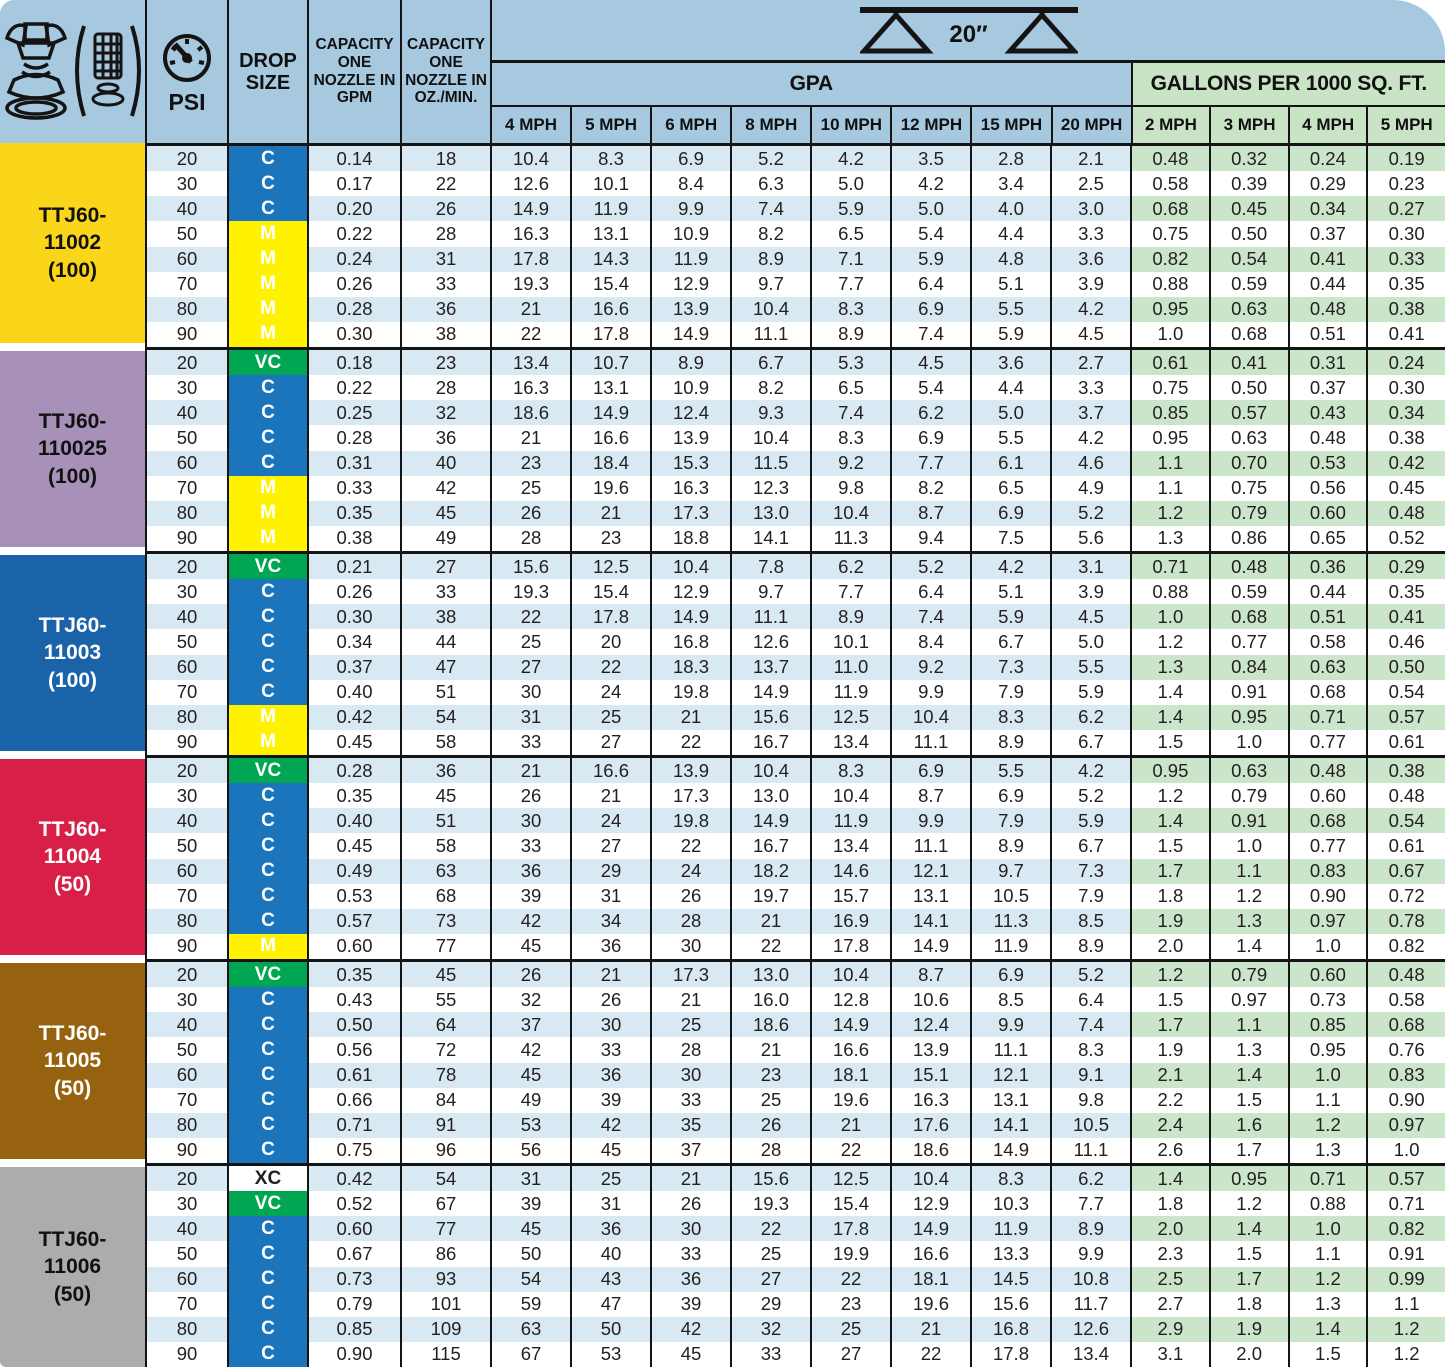 The height and width of the screenshot is (1367, 1445). I want to click on gpa-value: 18.1, so click(850, 1075).